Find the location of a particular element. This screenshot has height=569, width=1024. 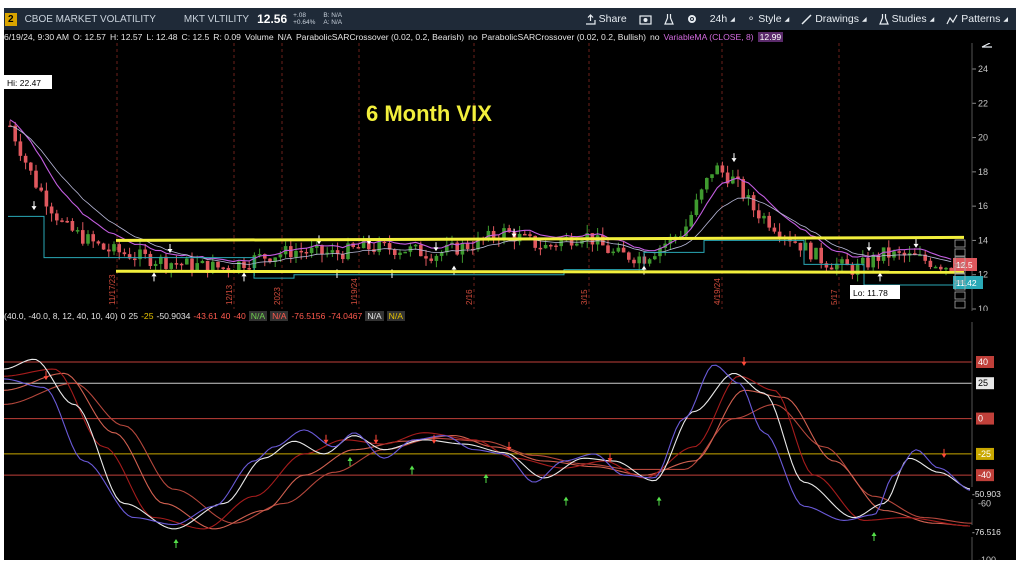

variable-ma-label: VariableMA (CLOSE, 8) is located at coordinates (708, 36).